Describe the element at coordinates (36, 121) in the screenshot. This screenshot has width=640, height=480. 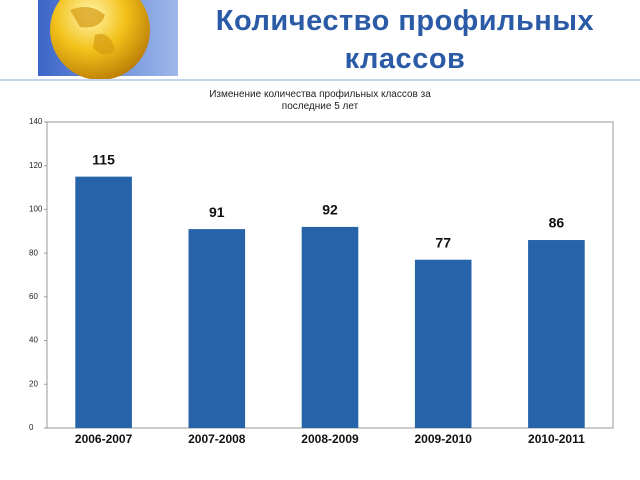
I see `y-tick-label: 140` at that location.